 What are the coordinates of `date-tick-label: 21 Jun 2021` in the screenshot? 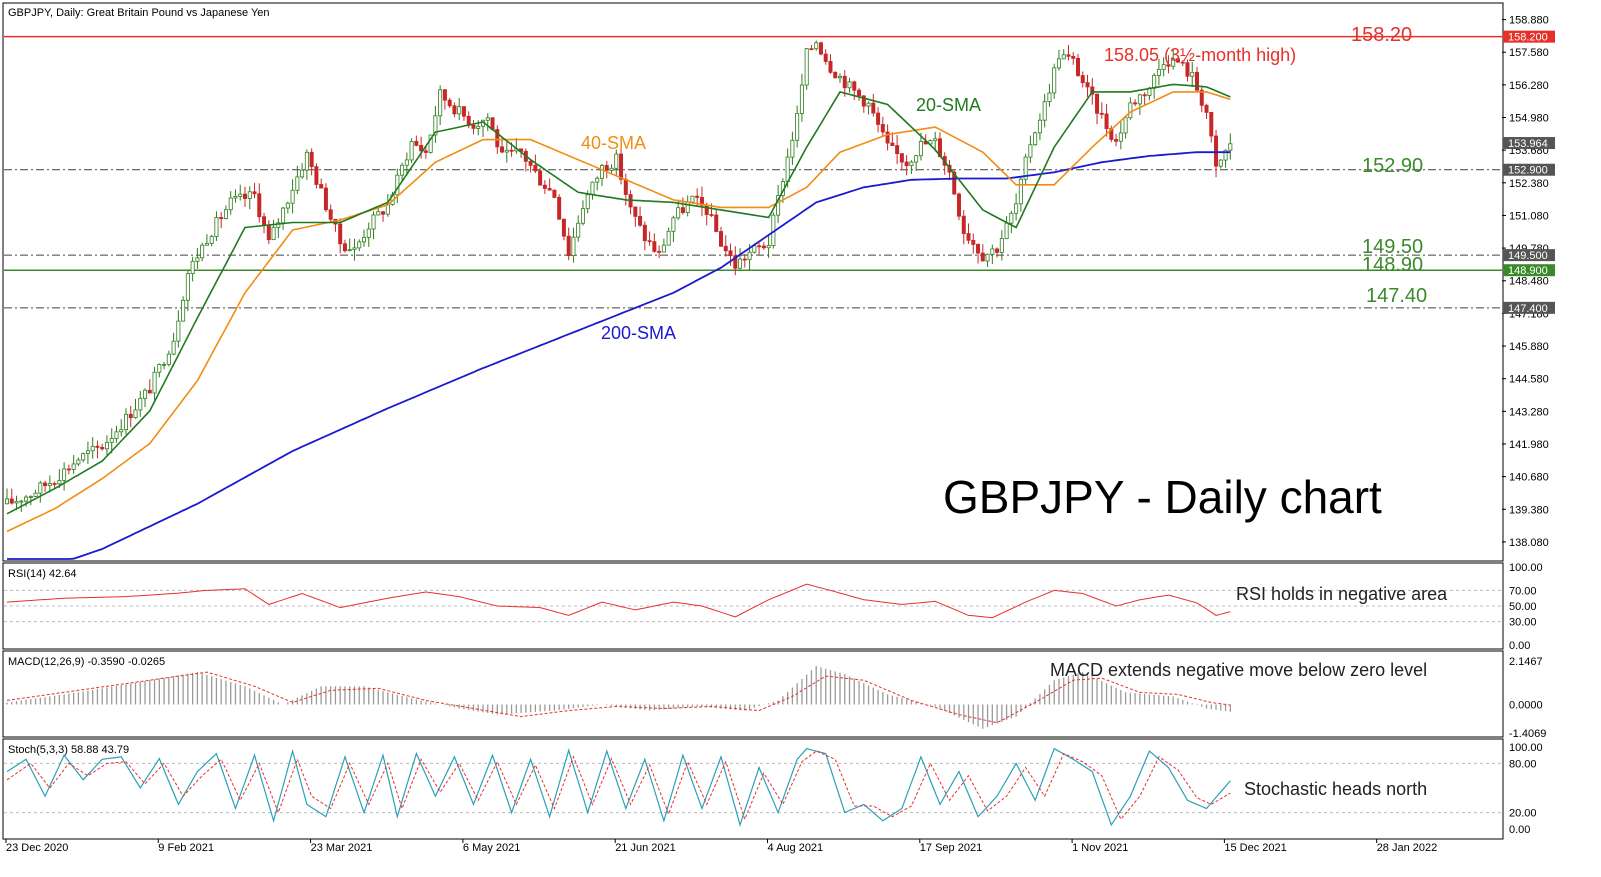 It's located at (645, 848).